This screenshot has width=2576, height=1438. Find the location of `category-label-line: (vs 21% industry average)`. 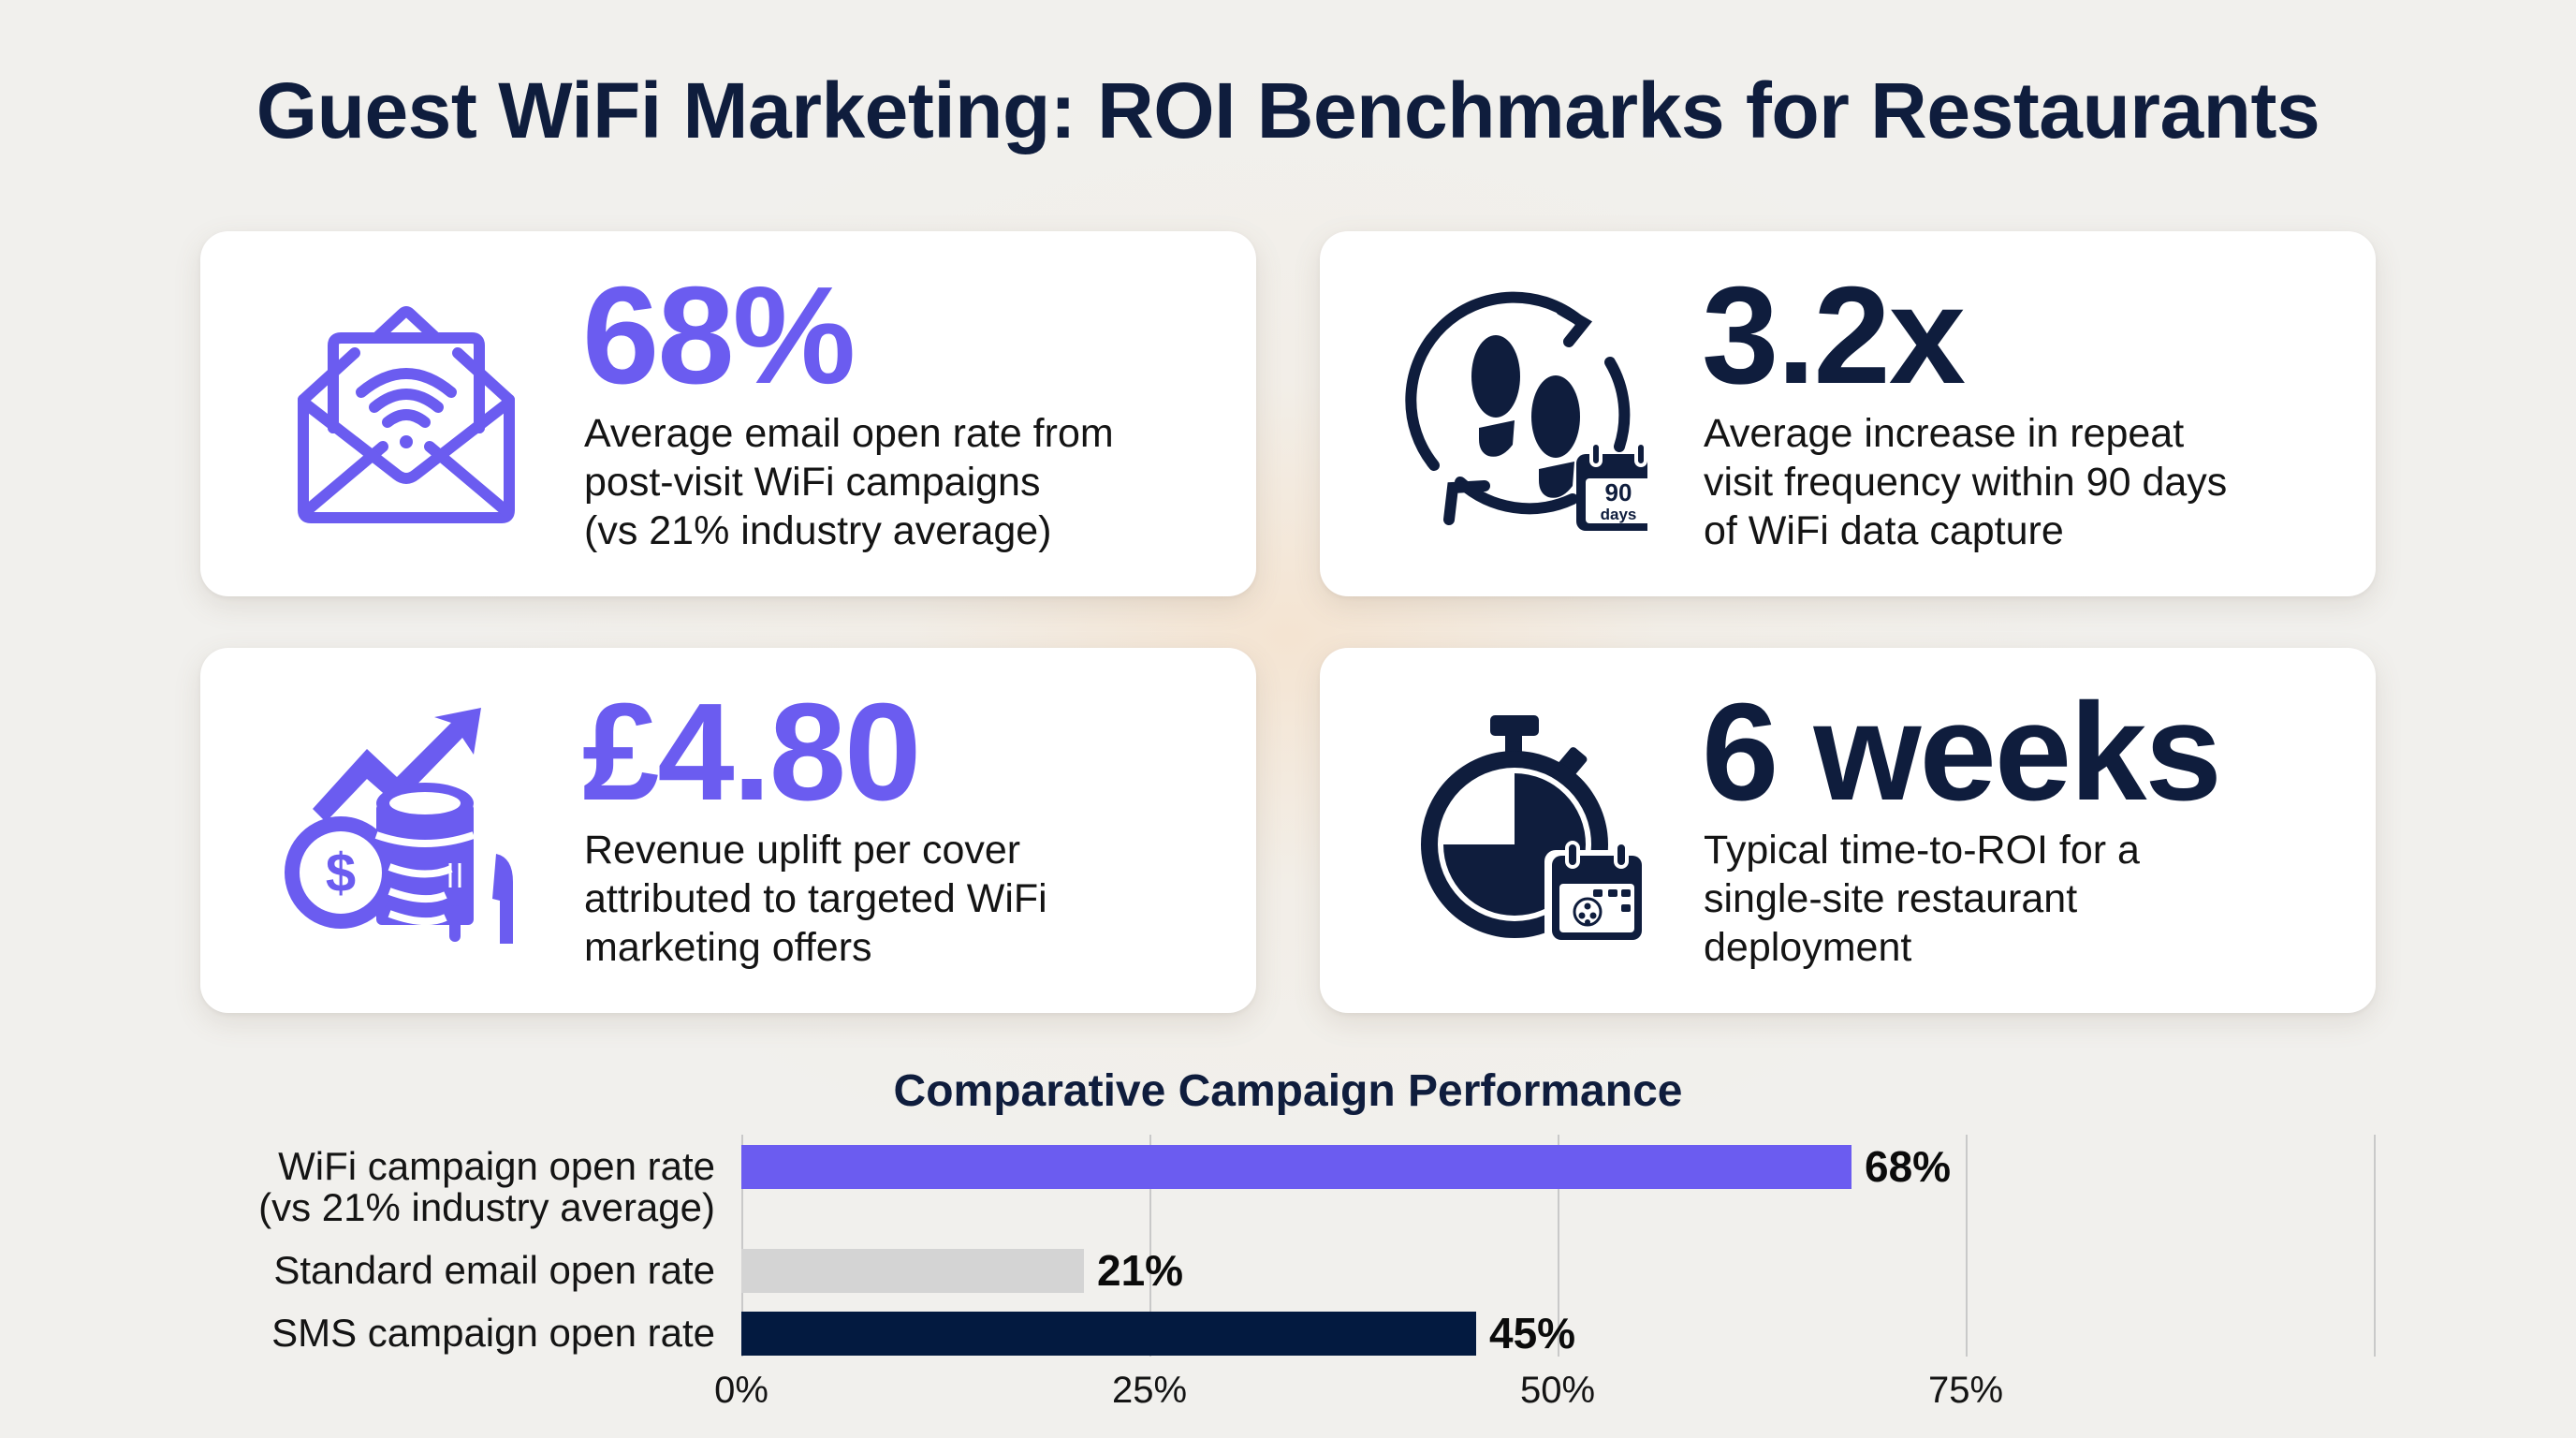

category-label-line: (vs 21% industry average) is located at coordinates (486, 1207).